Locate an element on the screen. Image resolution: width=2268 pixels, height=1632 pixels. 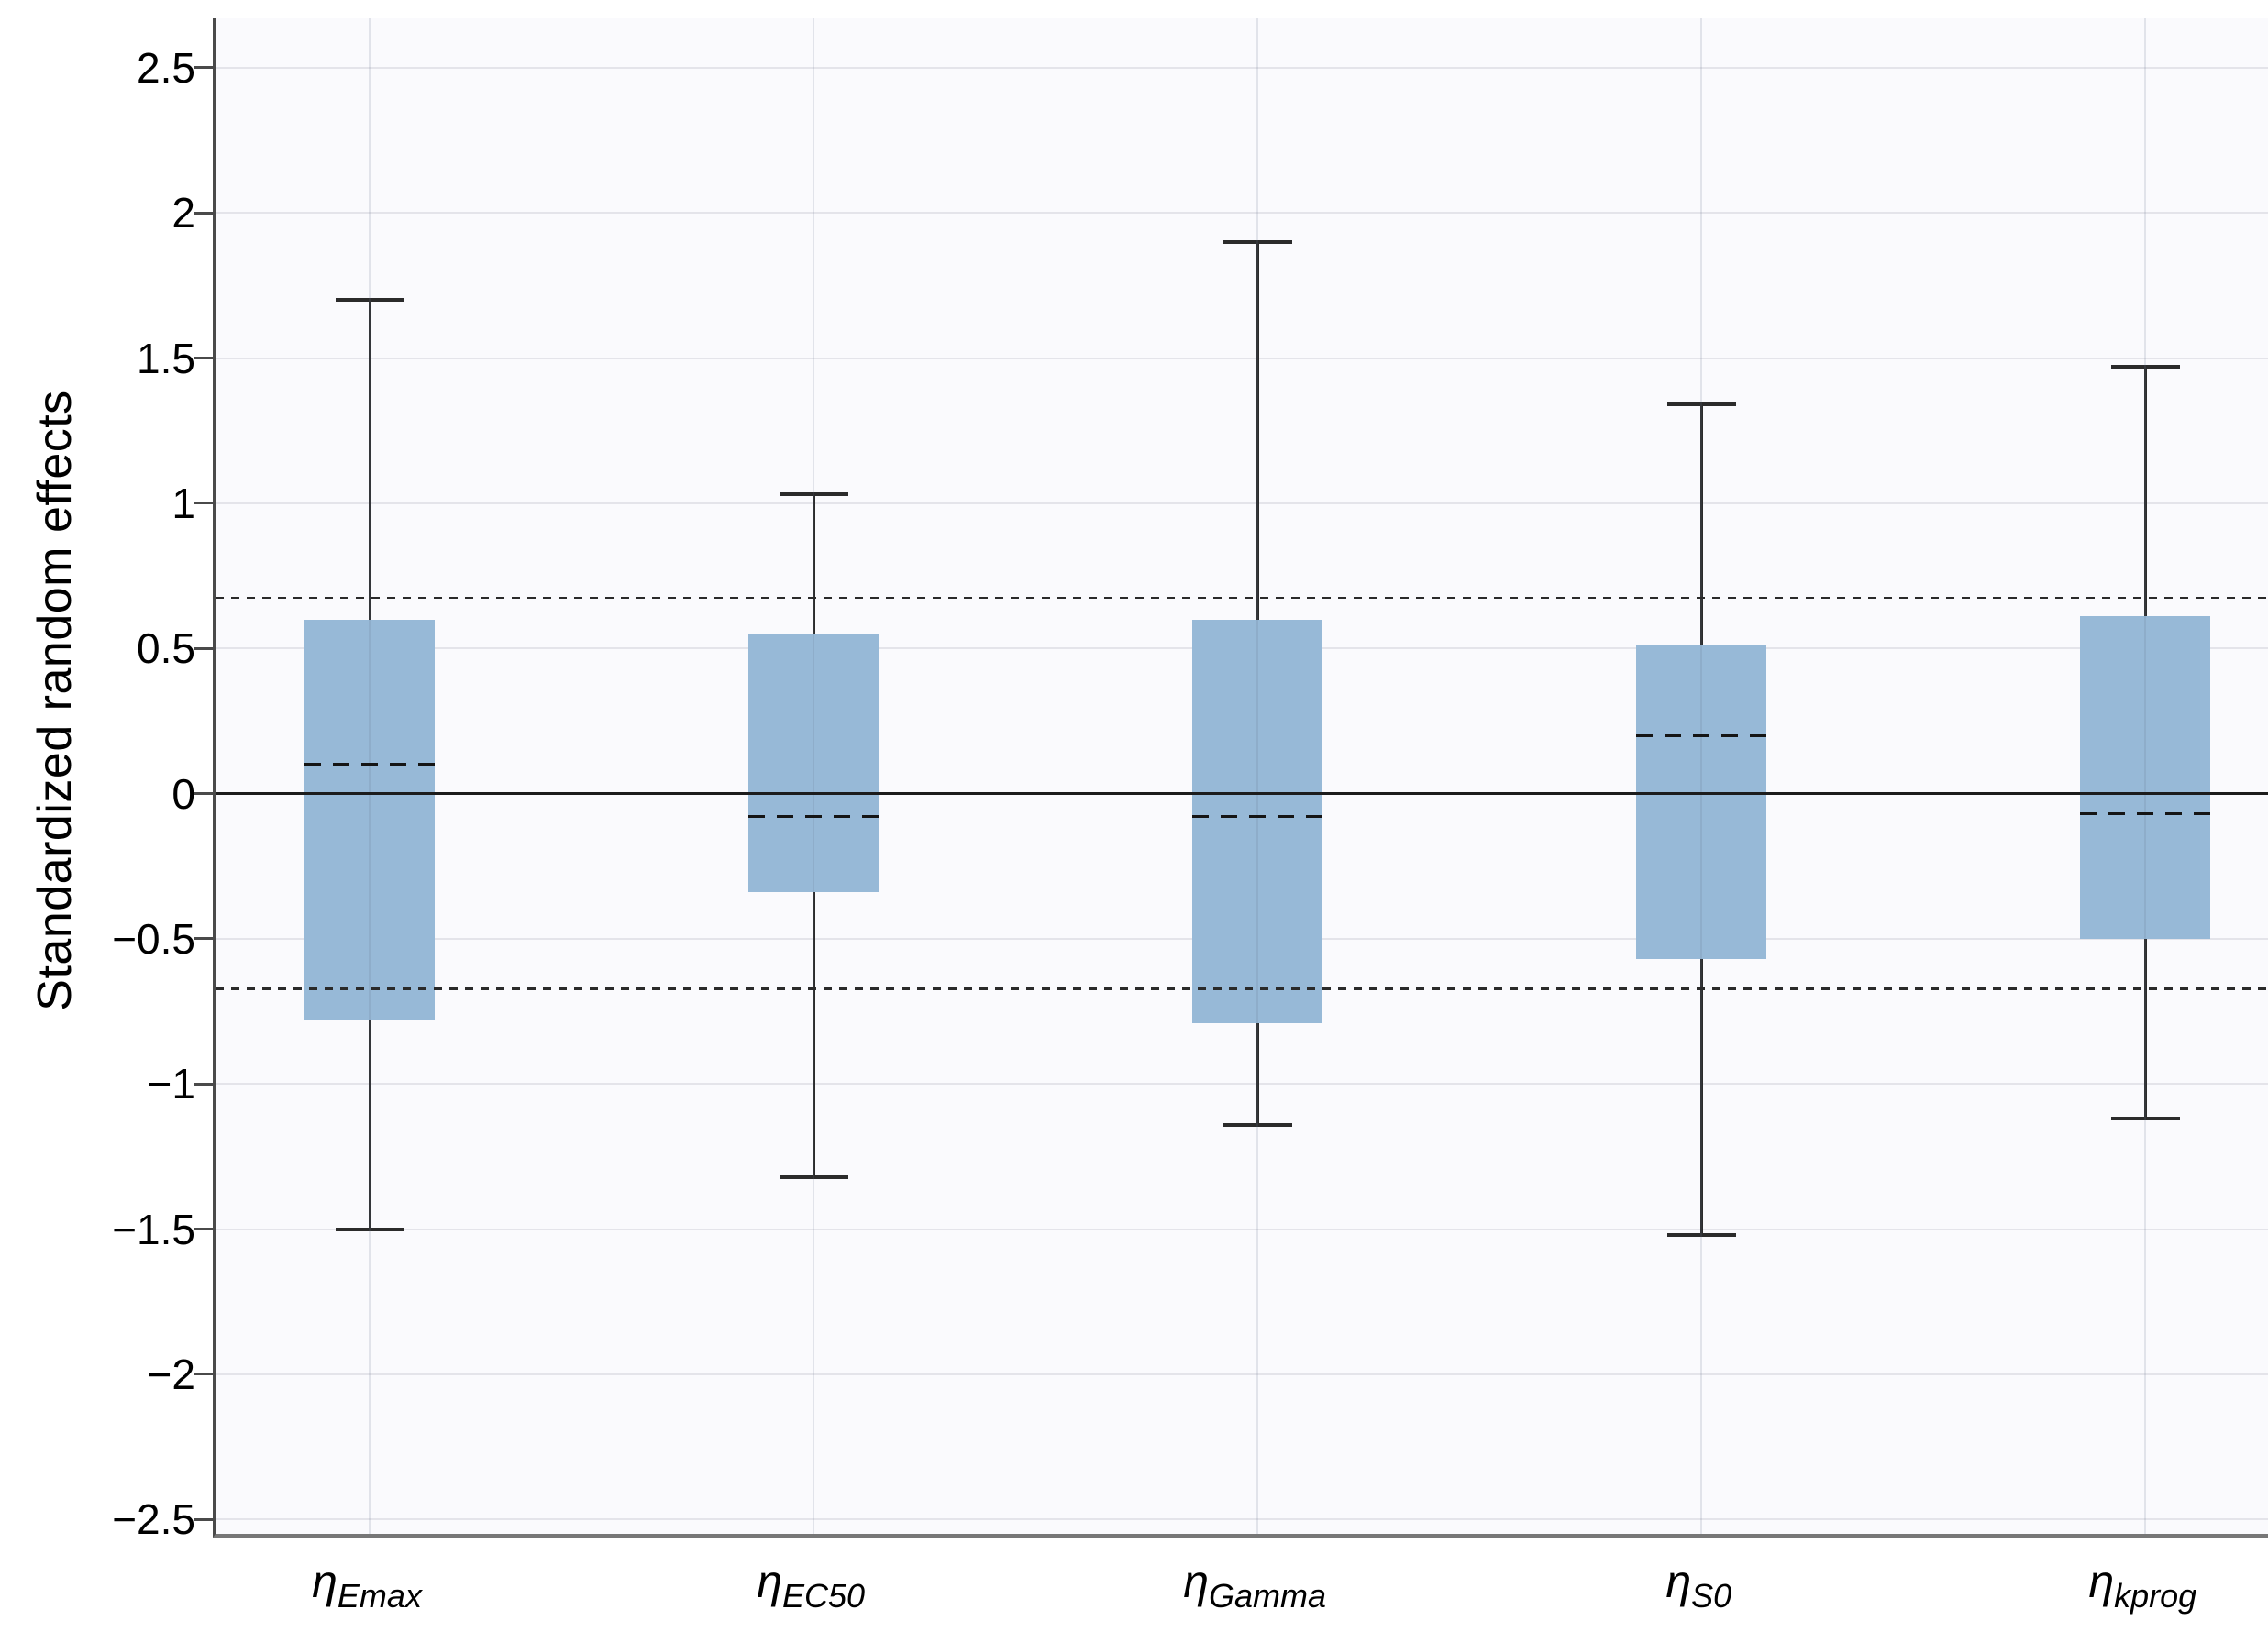
y-tick-label: −0.5 is located at coordinates (153, 938).